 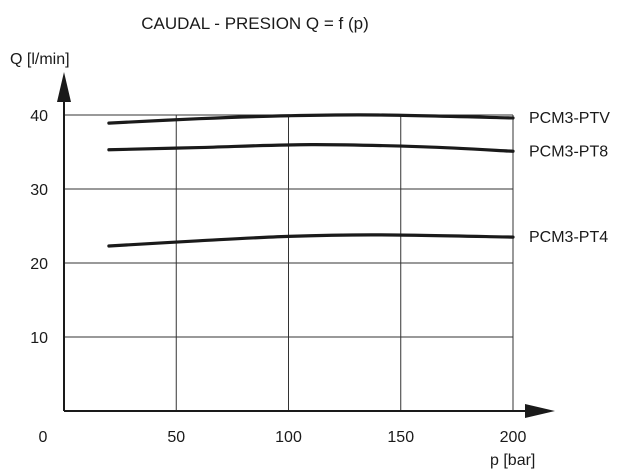 What do you see at coordinates (39, 190) in the screenshot?
I see `y-tick-label: 30` at bounding box center [39, 190].